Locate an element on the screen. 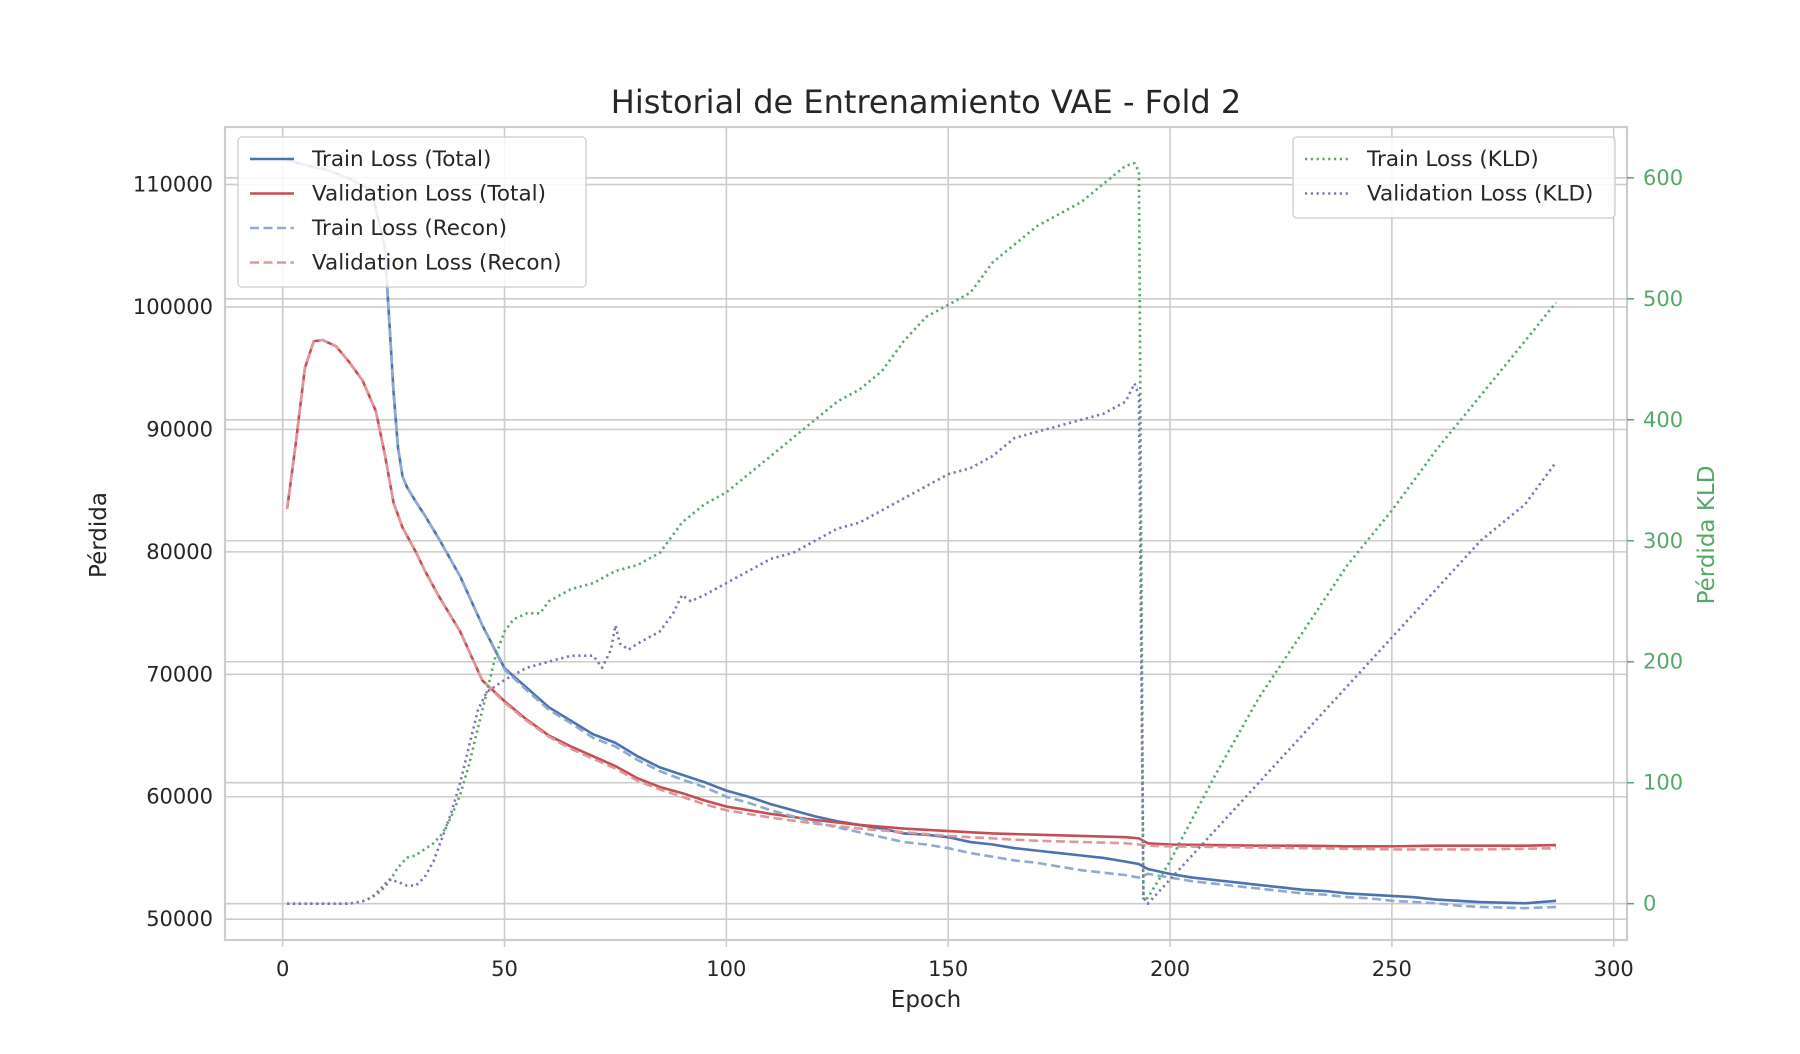 This screenshot has height=1054, width=1800. legend-label: Validation Loss (KLD) is located at coordinates (1480, 194).